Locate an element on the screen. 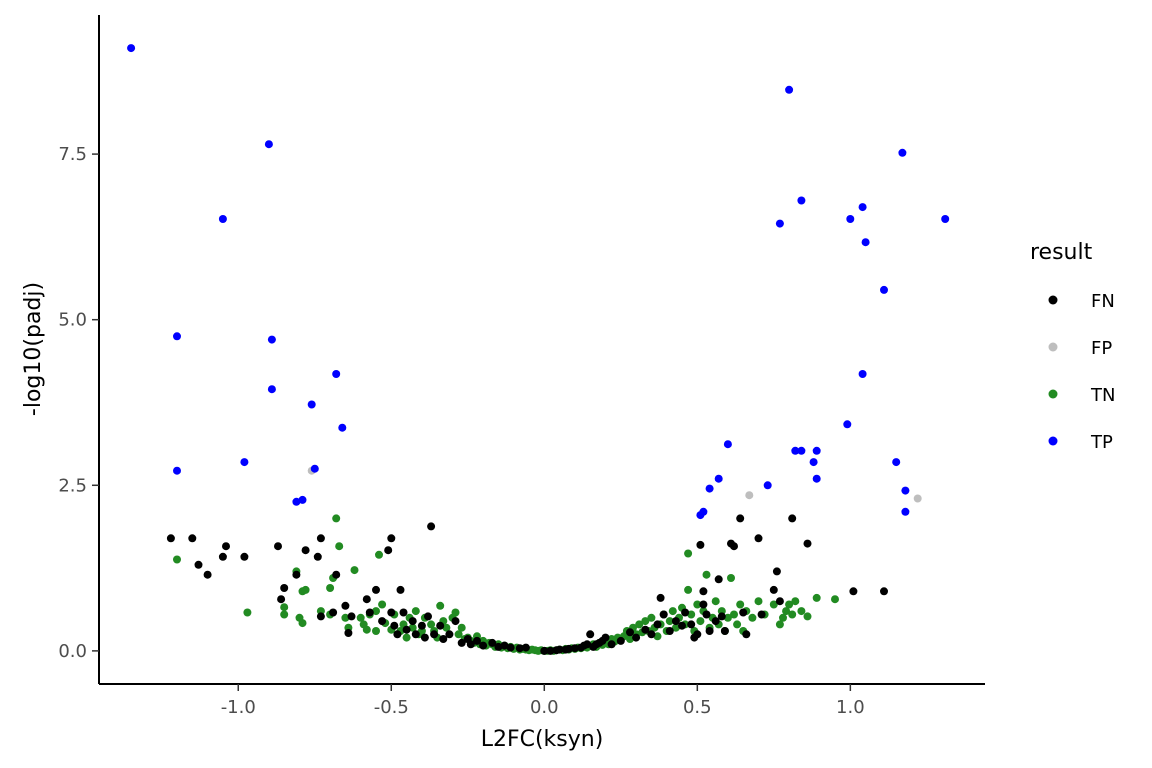 The image size is (1152, 768). y-axis-title: -log10(padj) is located at coordinates (33, 349).